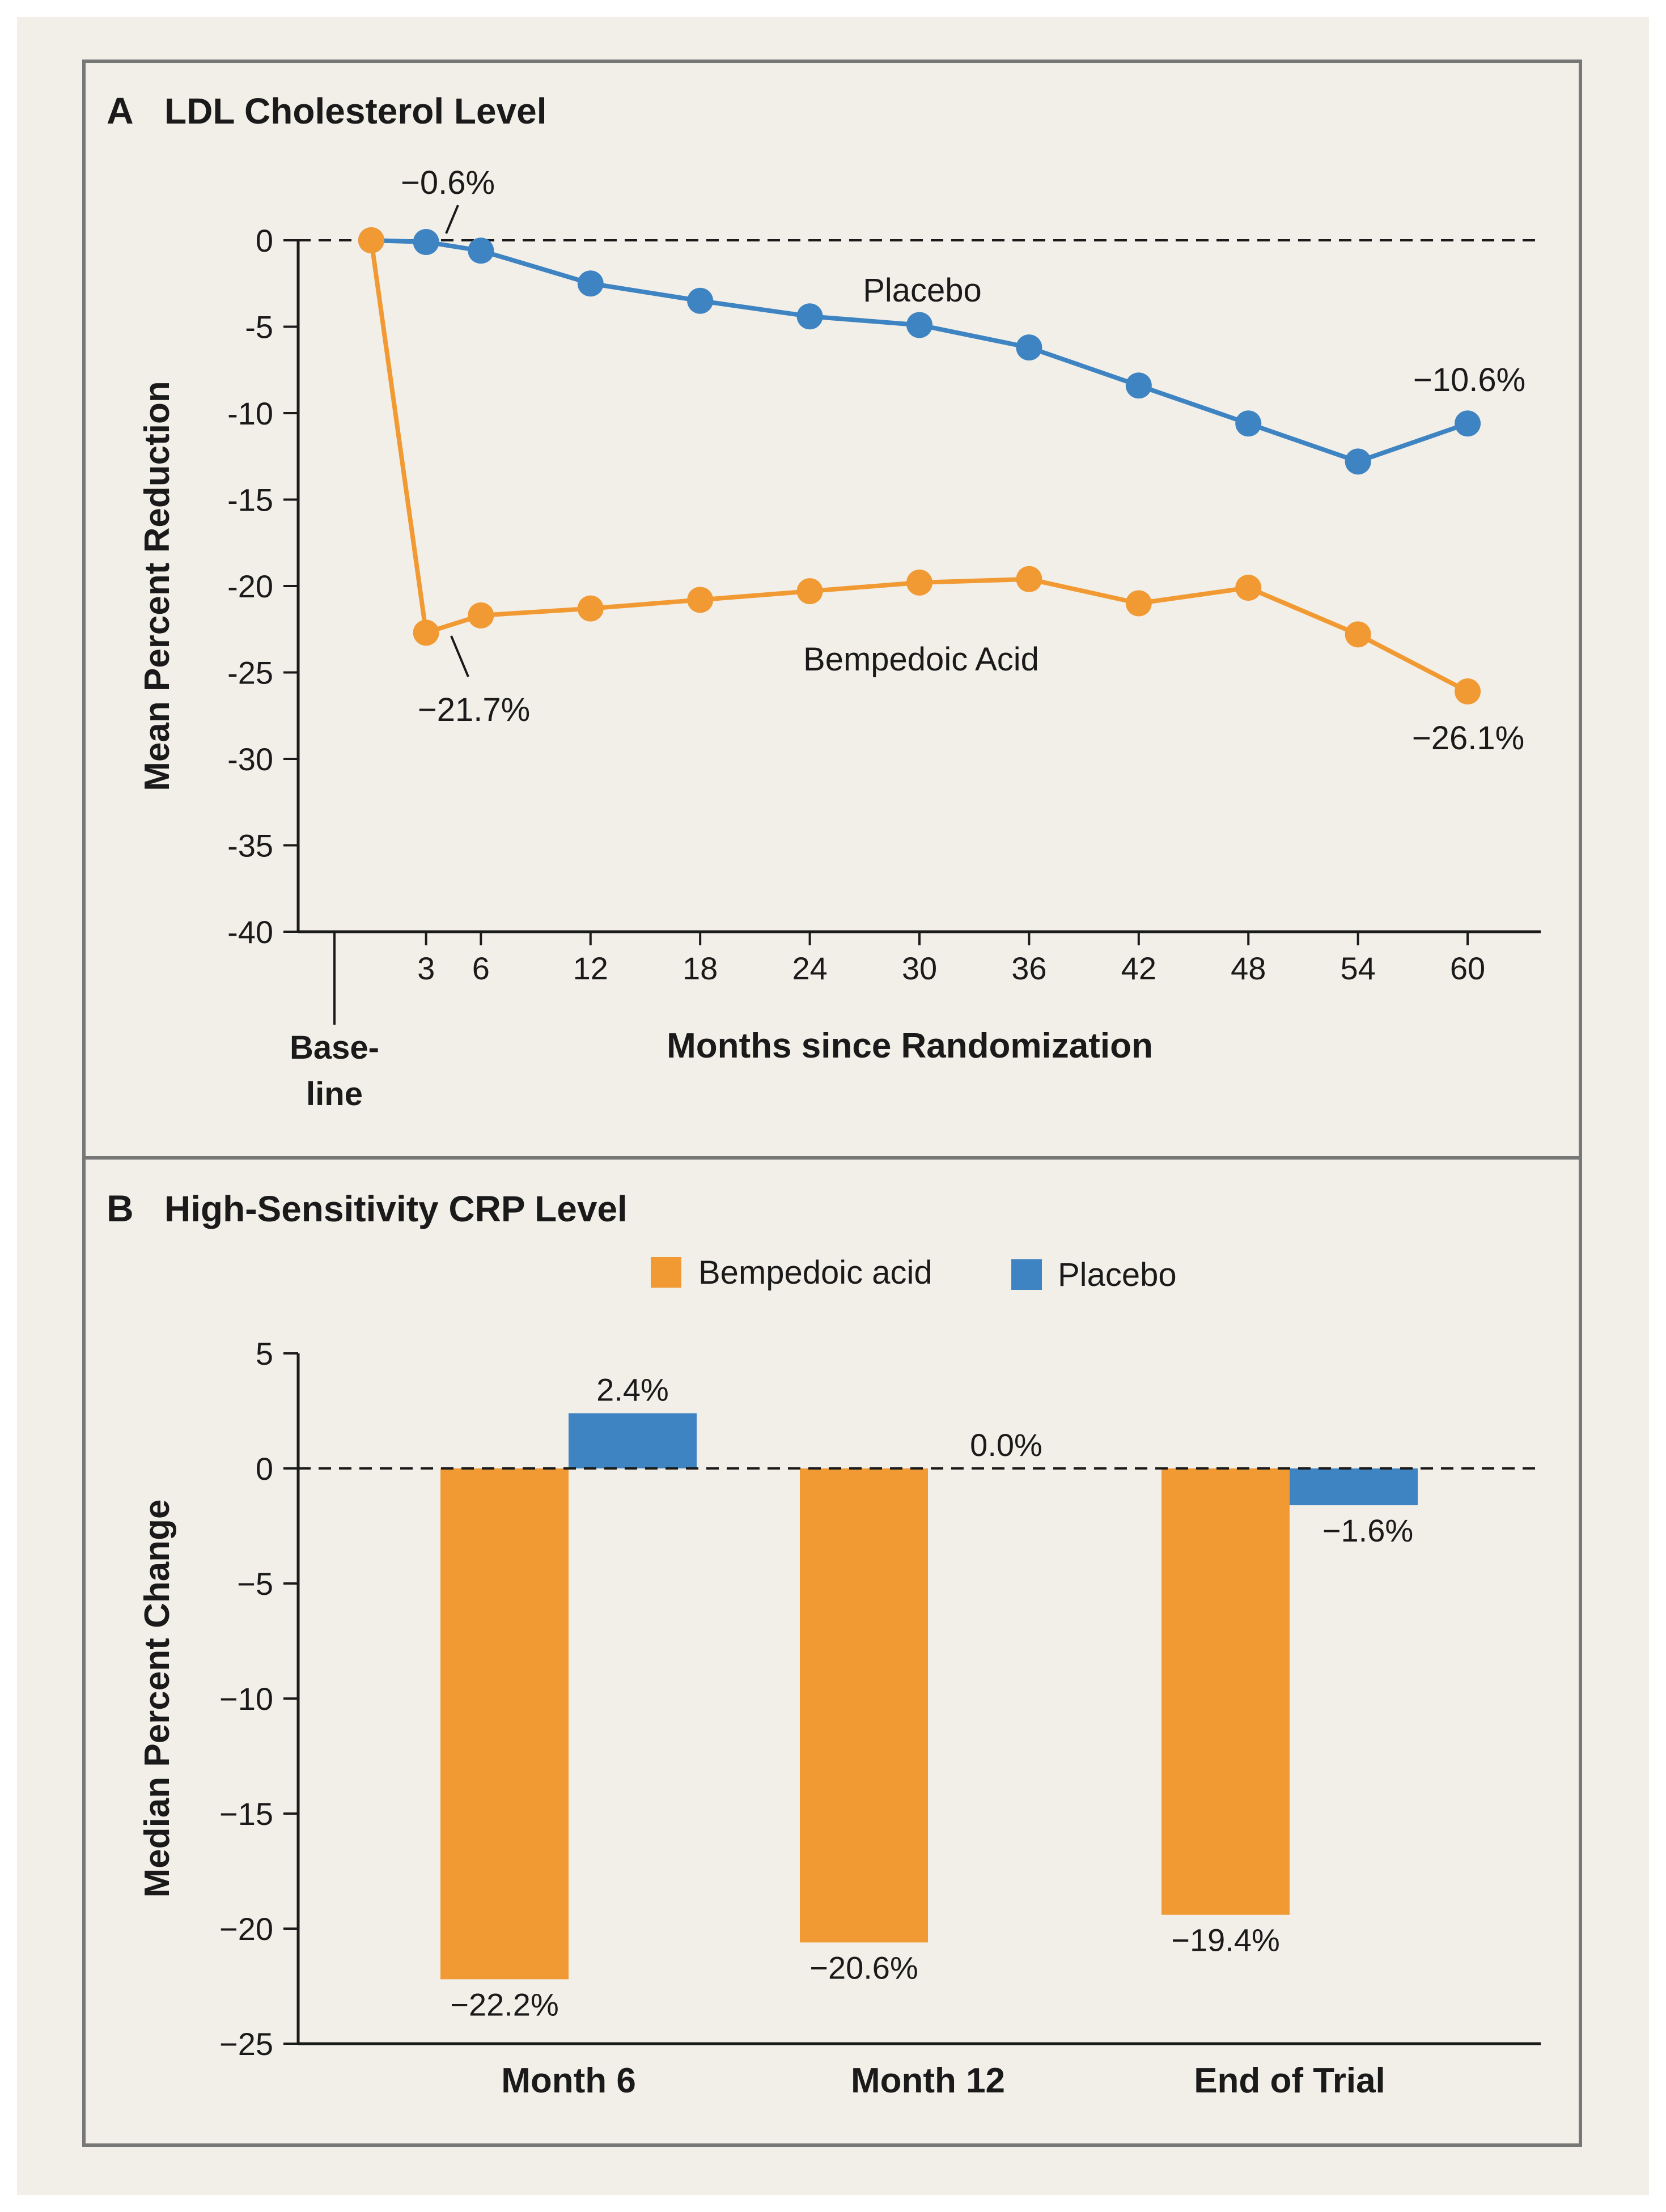 The height and width of the screenshot is (2212, 1666). What do you see at coordinates (474, 709) in the screenshot?
I see `annotation-bempedoic-month6: −21.7%` at bounding box center [474, 709].